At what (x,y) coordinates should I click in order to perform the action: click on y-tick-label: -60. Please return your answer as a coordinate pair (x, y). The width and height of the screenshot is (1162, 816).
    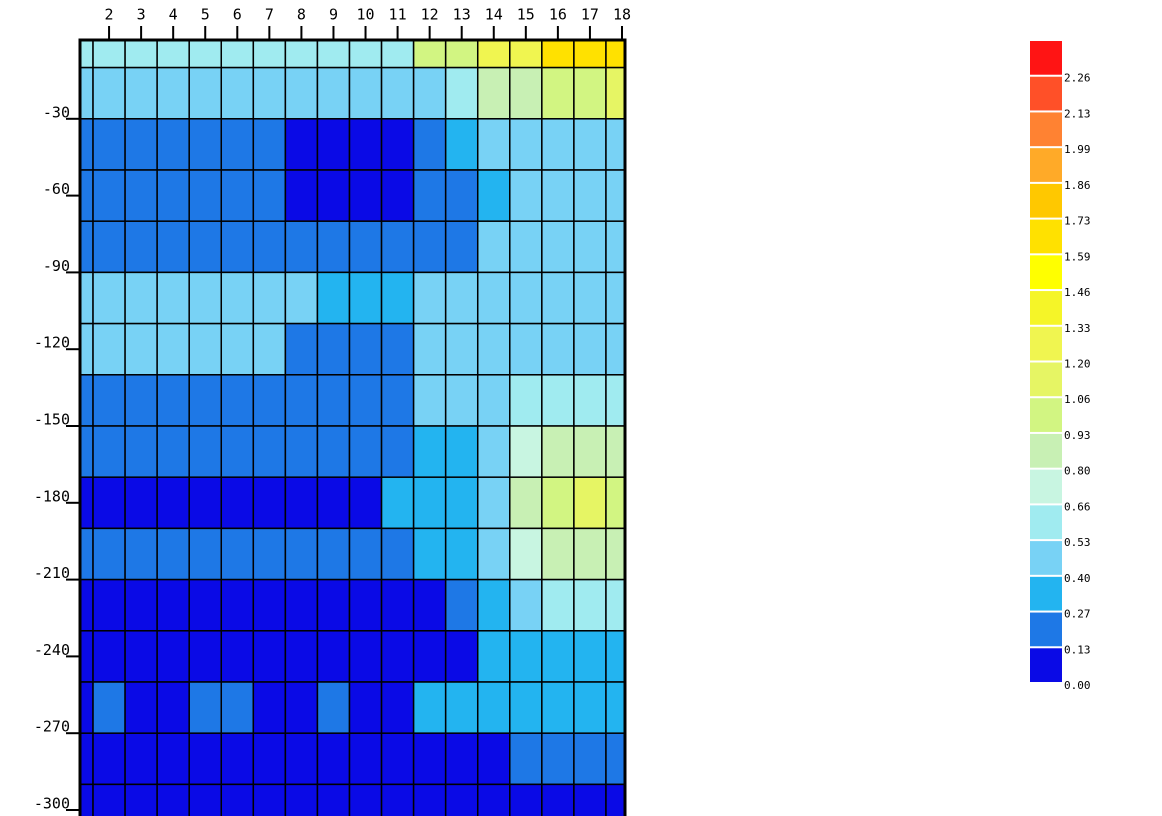
    Looking at the image, I should click on (56, 189).